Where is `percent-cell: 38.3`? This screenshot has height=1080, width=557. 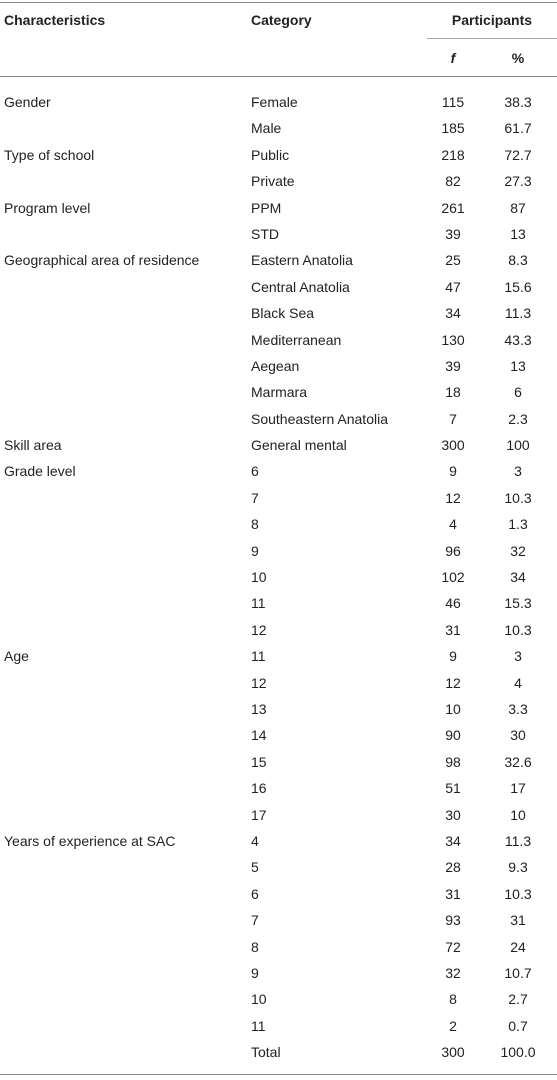
percent-cell: 38.3 is located at coordinates (518, 102).